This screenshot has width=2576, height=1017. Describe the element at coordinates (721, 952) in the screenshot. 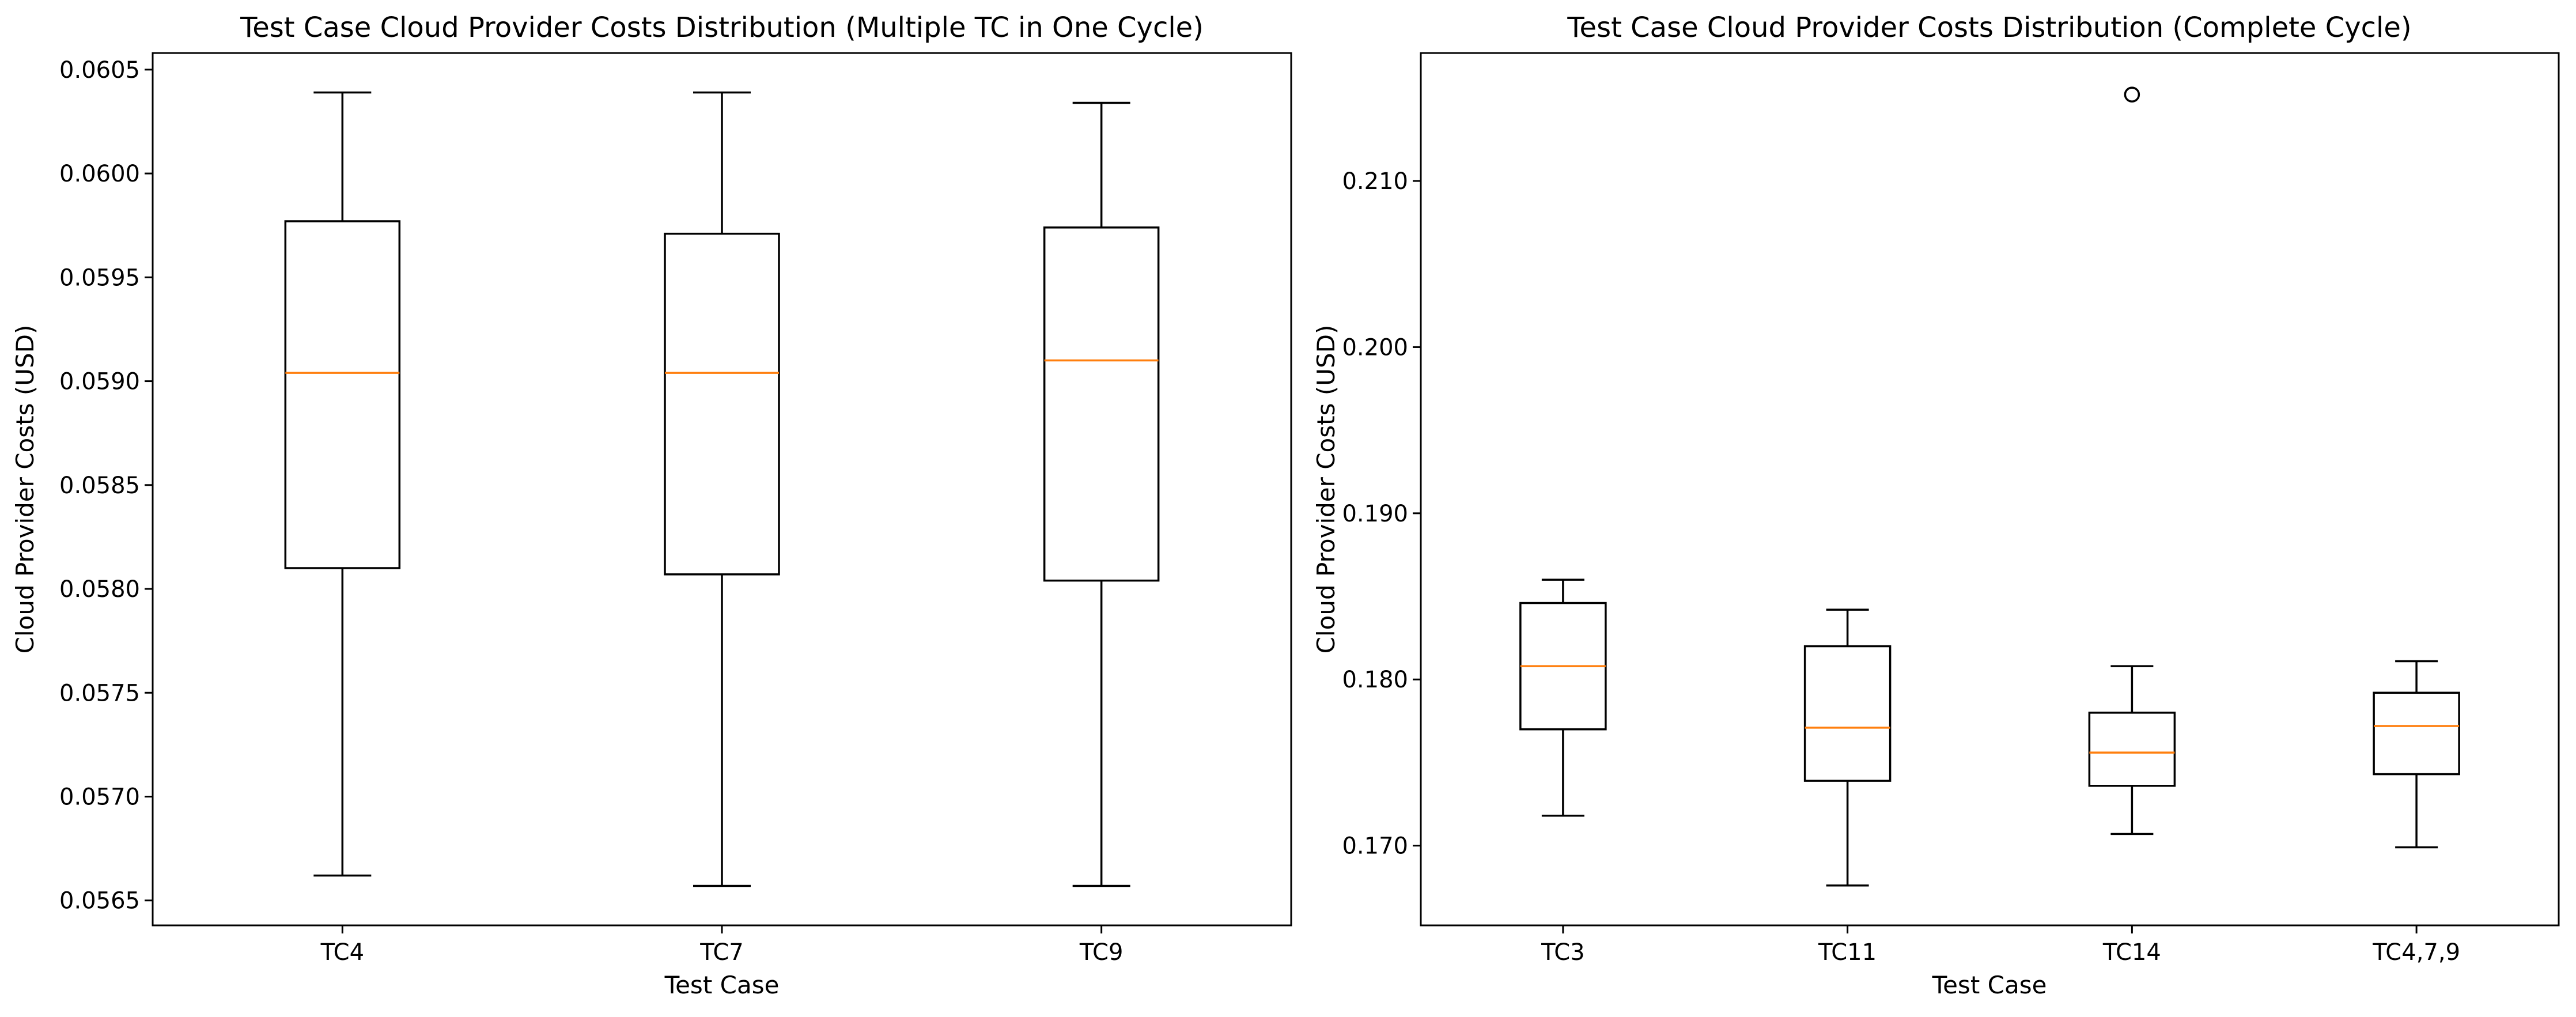

I see `x-tick-label: TC7` at that location.